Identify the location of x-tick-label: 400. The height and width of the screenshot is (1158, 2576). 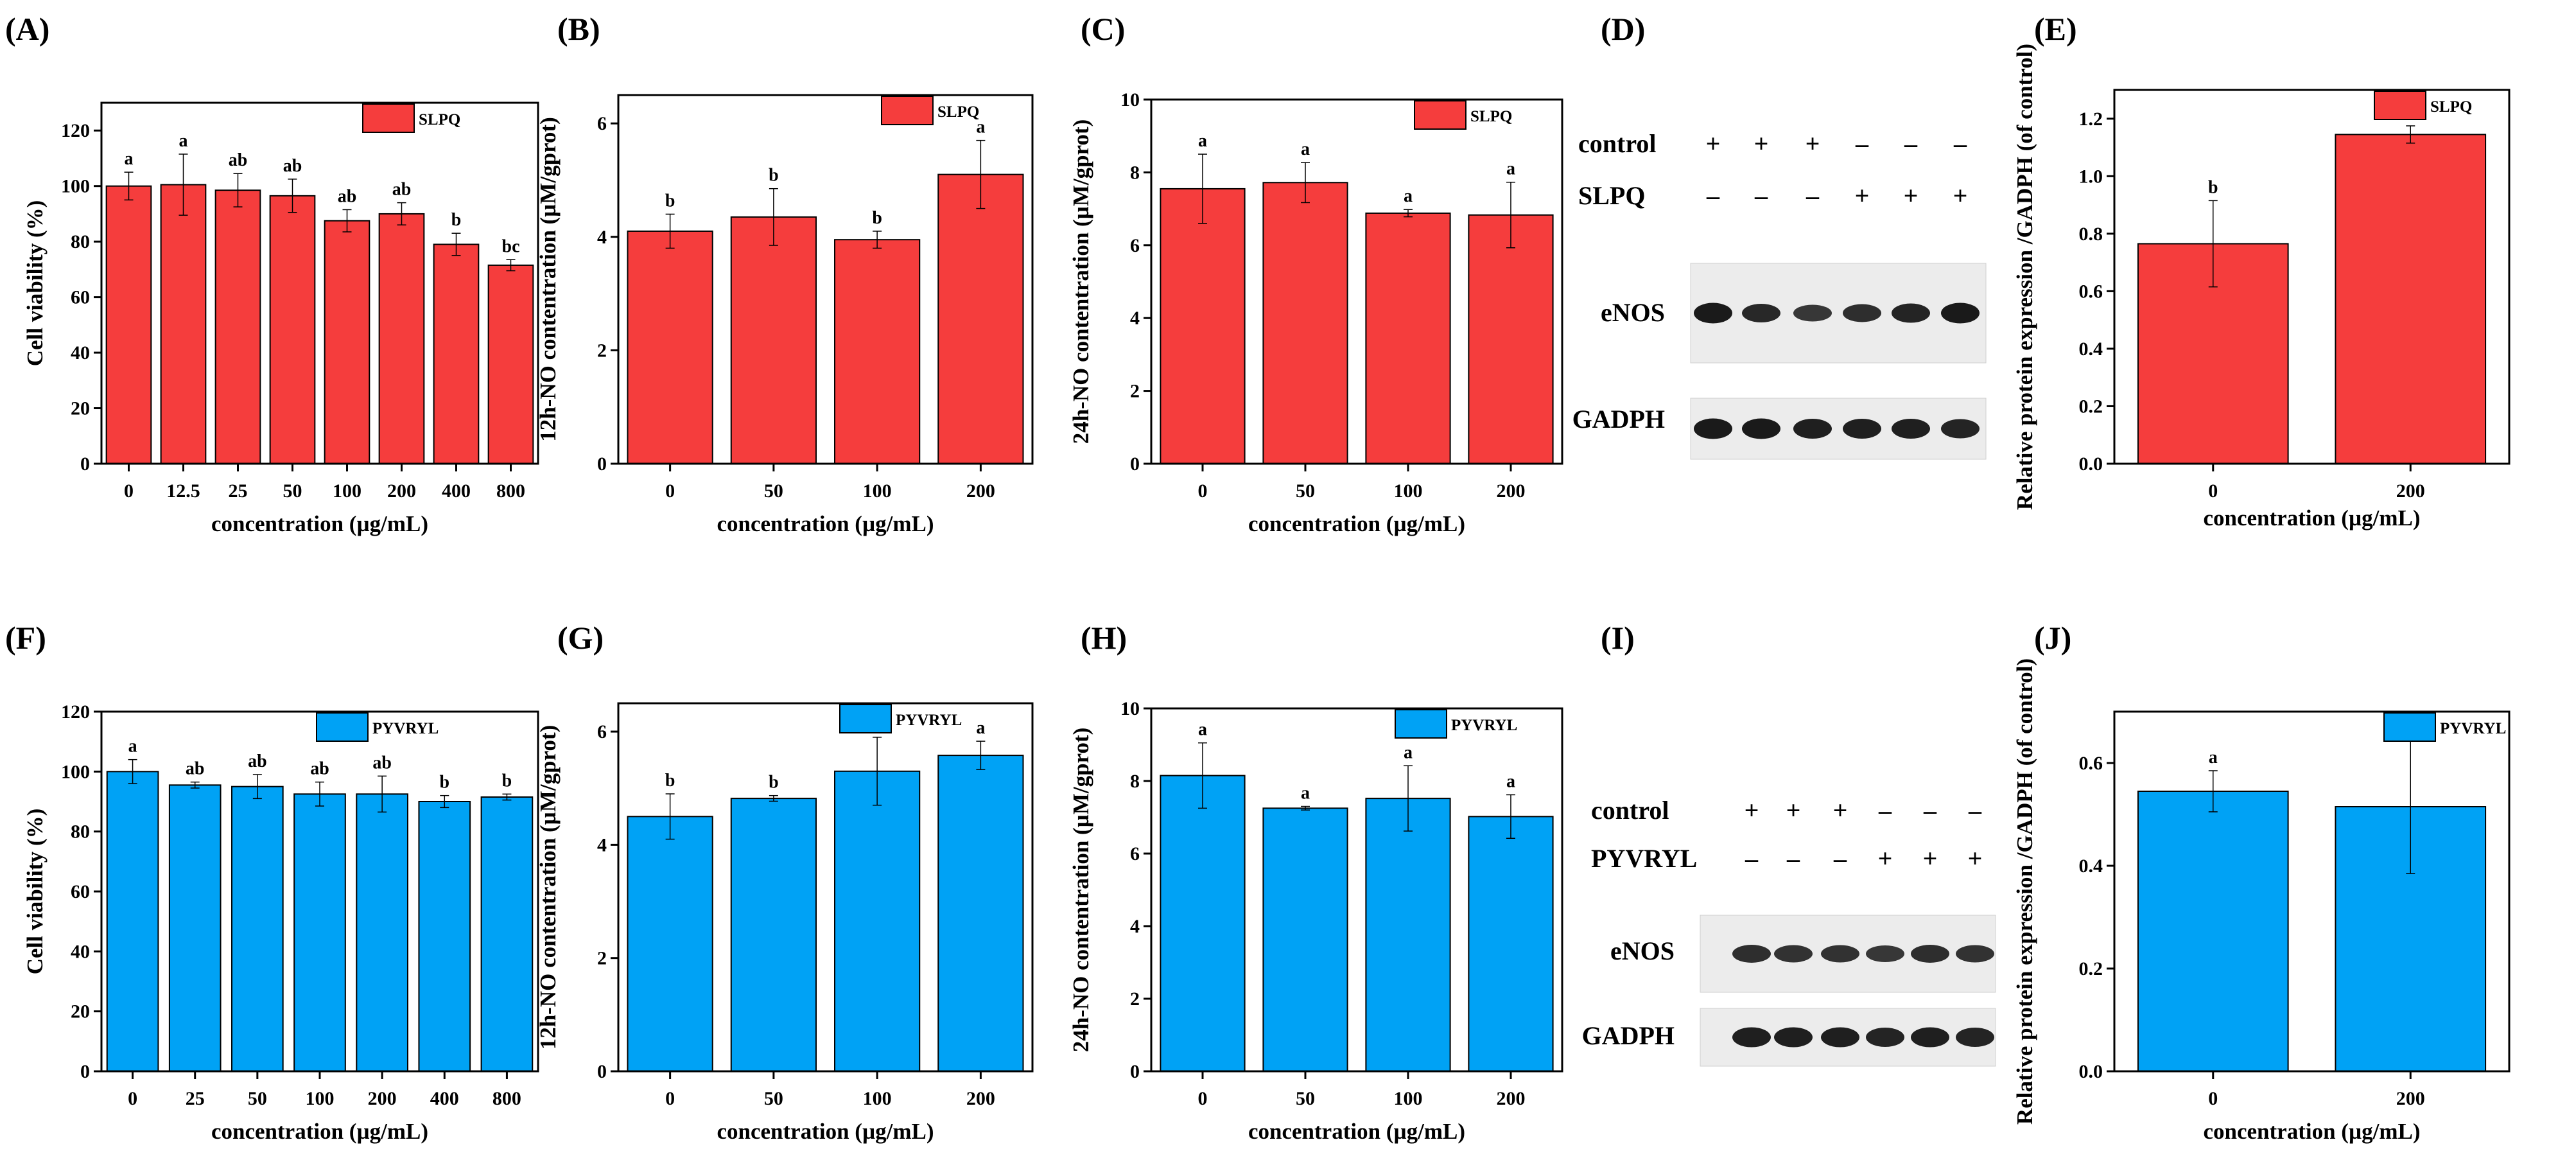
(444, 1098).